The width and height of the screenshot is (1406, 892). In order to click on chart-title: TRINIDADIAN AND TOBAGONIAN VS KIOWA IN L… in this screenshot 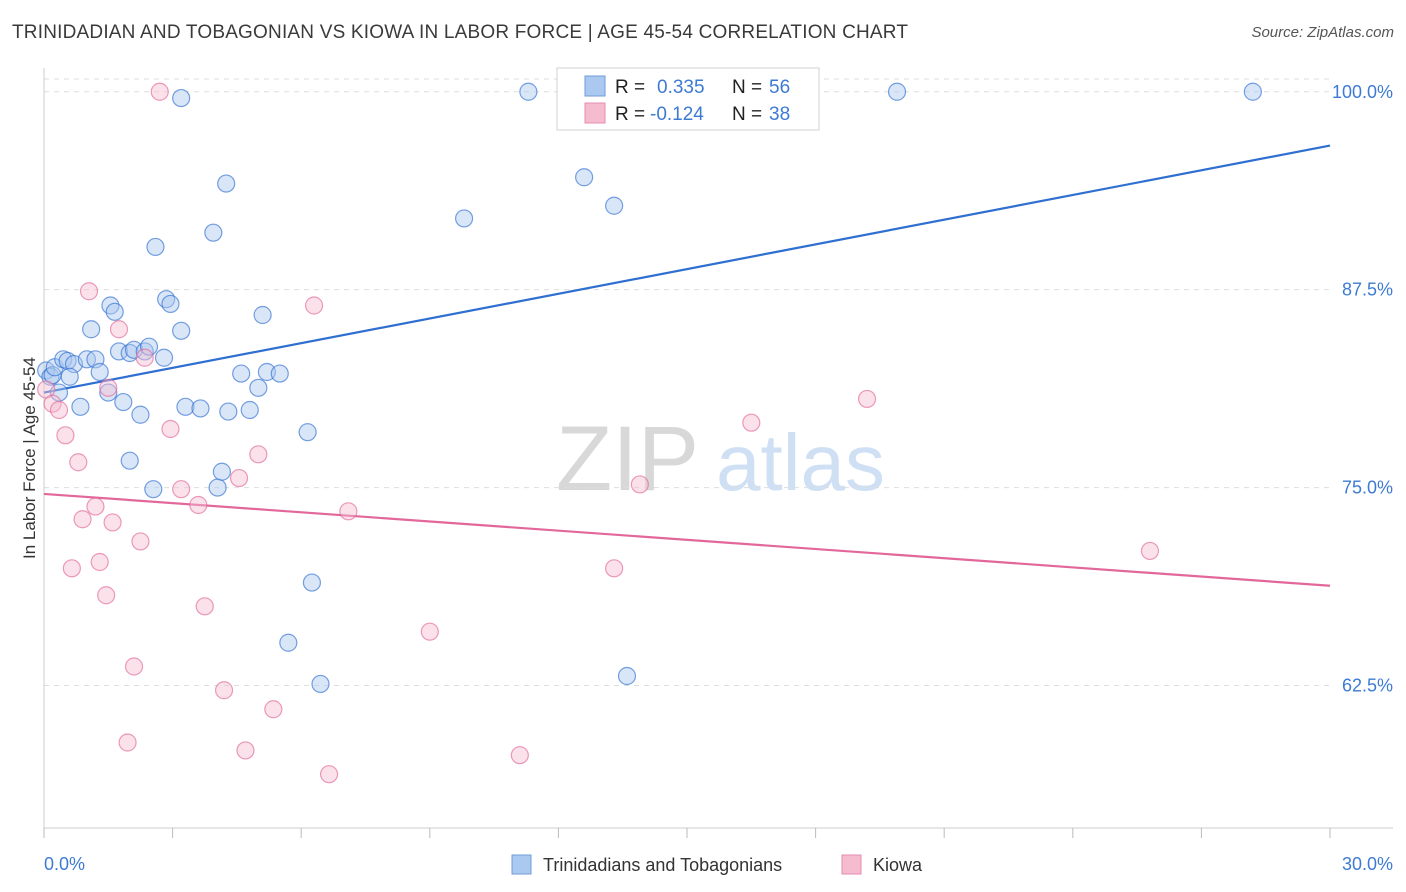, I will do `click(460, 32)`.